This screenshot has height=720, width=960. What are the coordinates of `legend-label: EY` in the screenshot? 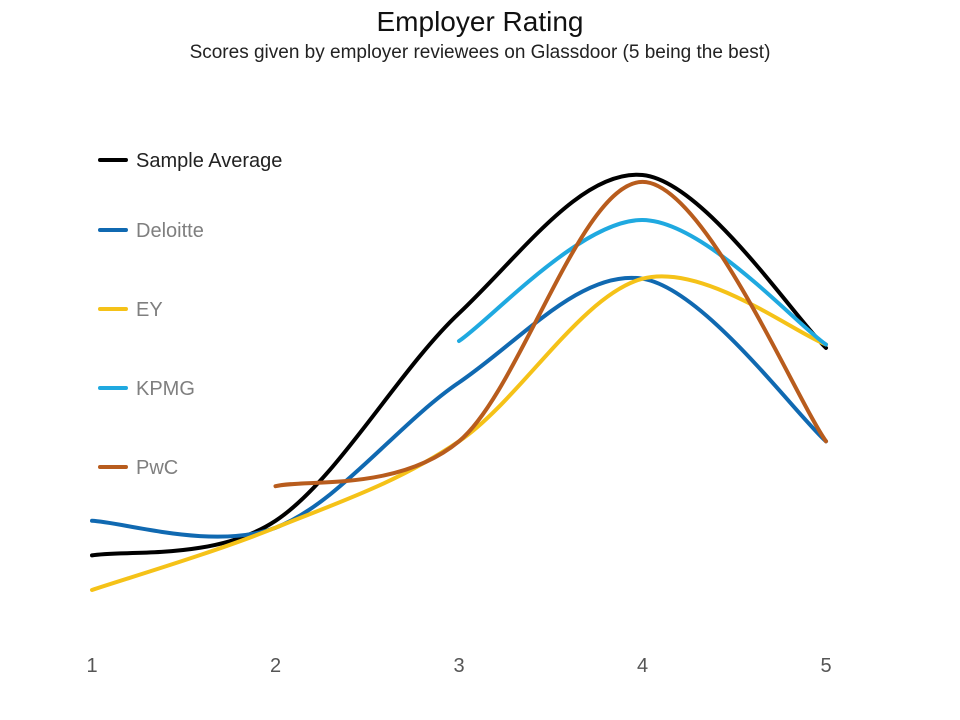 It's located at (149, 310).